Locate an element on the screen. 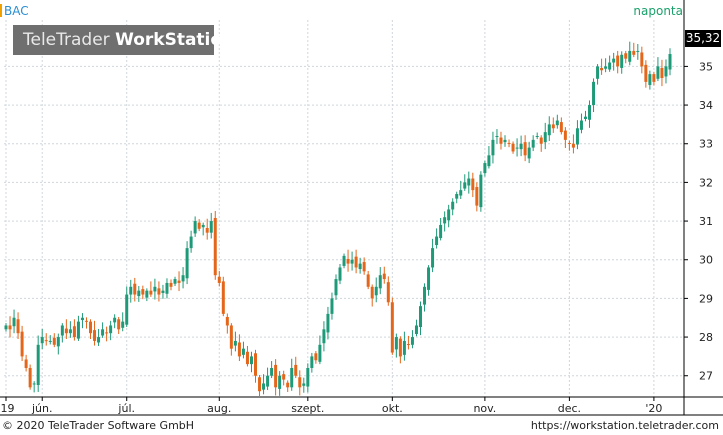  y-tick-label: 35 is located at coordinates (706, 66).